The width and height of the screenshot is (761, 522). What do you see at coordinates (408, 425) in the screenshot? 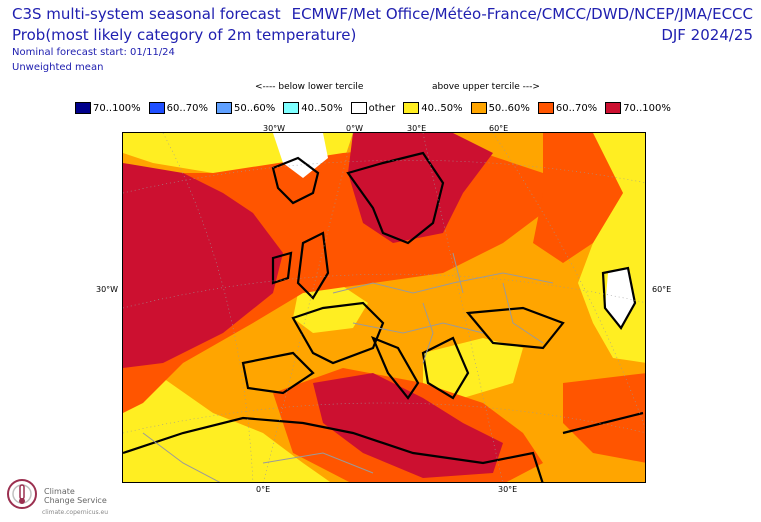
I see `region-red-mediterranean` at bounding box center [408, 425].